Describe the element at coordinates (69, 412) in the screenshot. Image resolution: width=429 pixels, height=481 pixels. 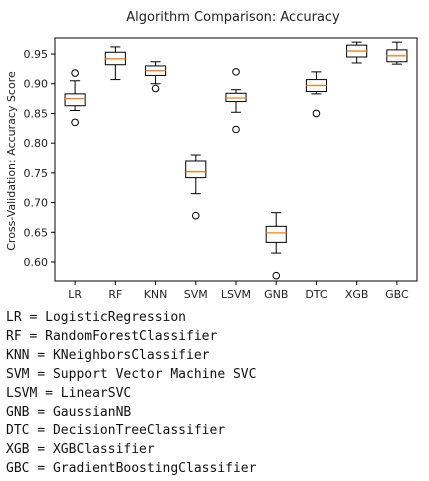
I see `legend-line: GNB = GaussianNB` at that location.